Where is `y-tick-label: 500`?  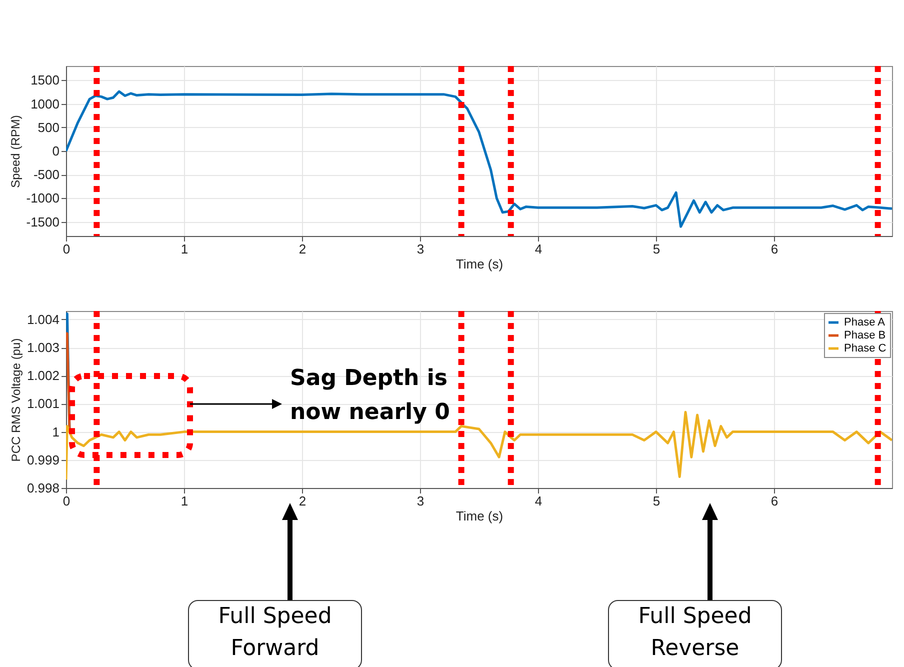 y-tick-label: 500 is located at coordinates (49, 127).